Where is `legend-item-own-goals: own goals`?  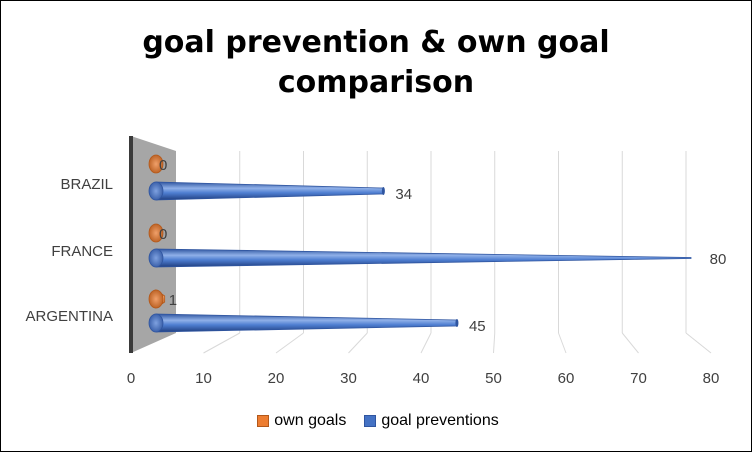
legend-item-own-goals: own goals is located at coordinates (301, 421).